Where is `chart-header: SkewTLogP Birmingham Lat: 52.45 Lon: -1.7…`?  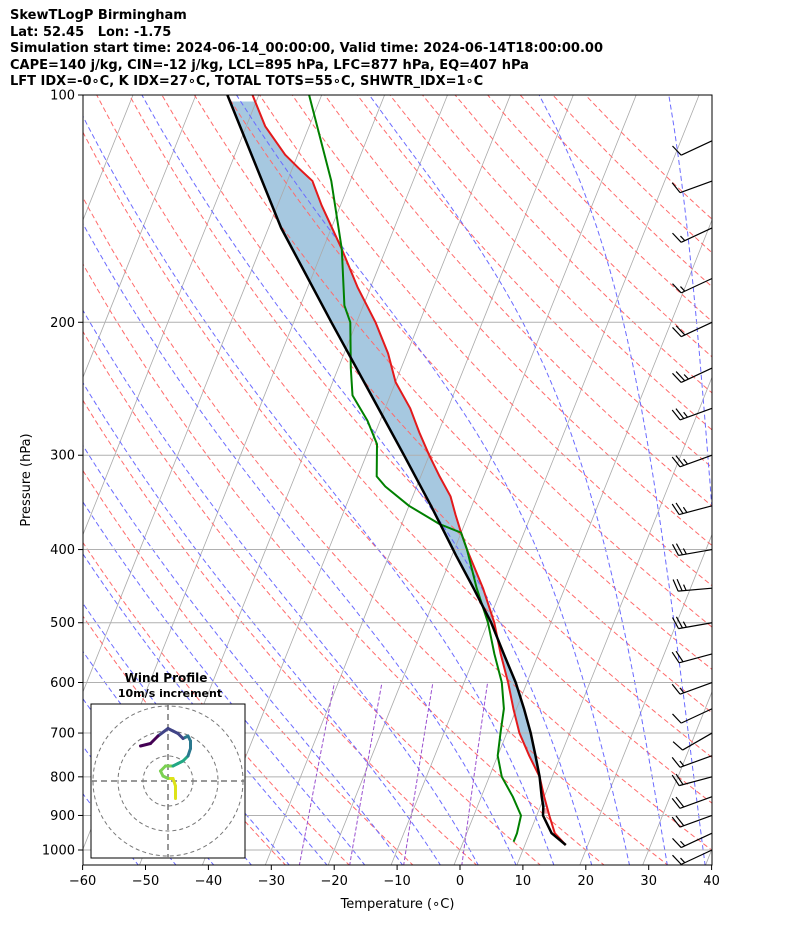
chart-header: SkewTLogP Birmingham Lat: 52.45 Lon: -1.7… is located at coordinates (306, 49).